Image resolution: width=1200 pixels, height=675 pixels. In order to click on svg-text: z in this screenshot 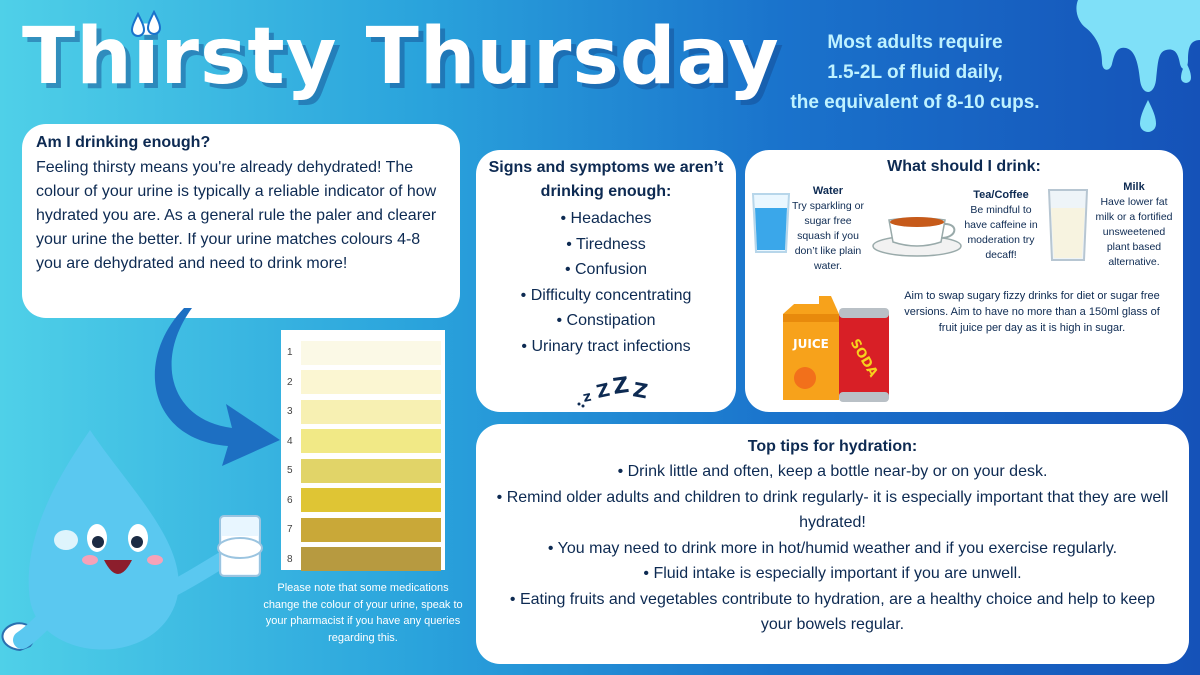, I will do `click(587, 397)`.